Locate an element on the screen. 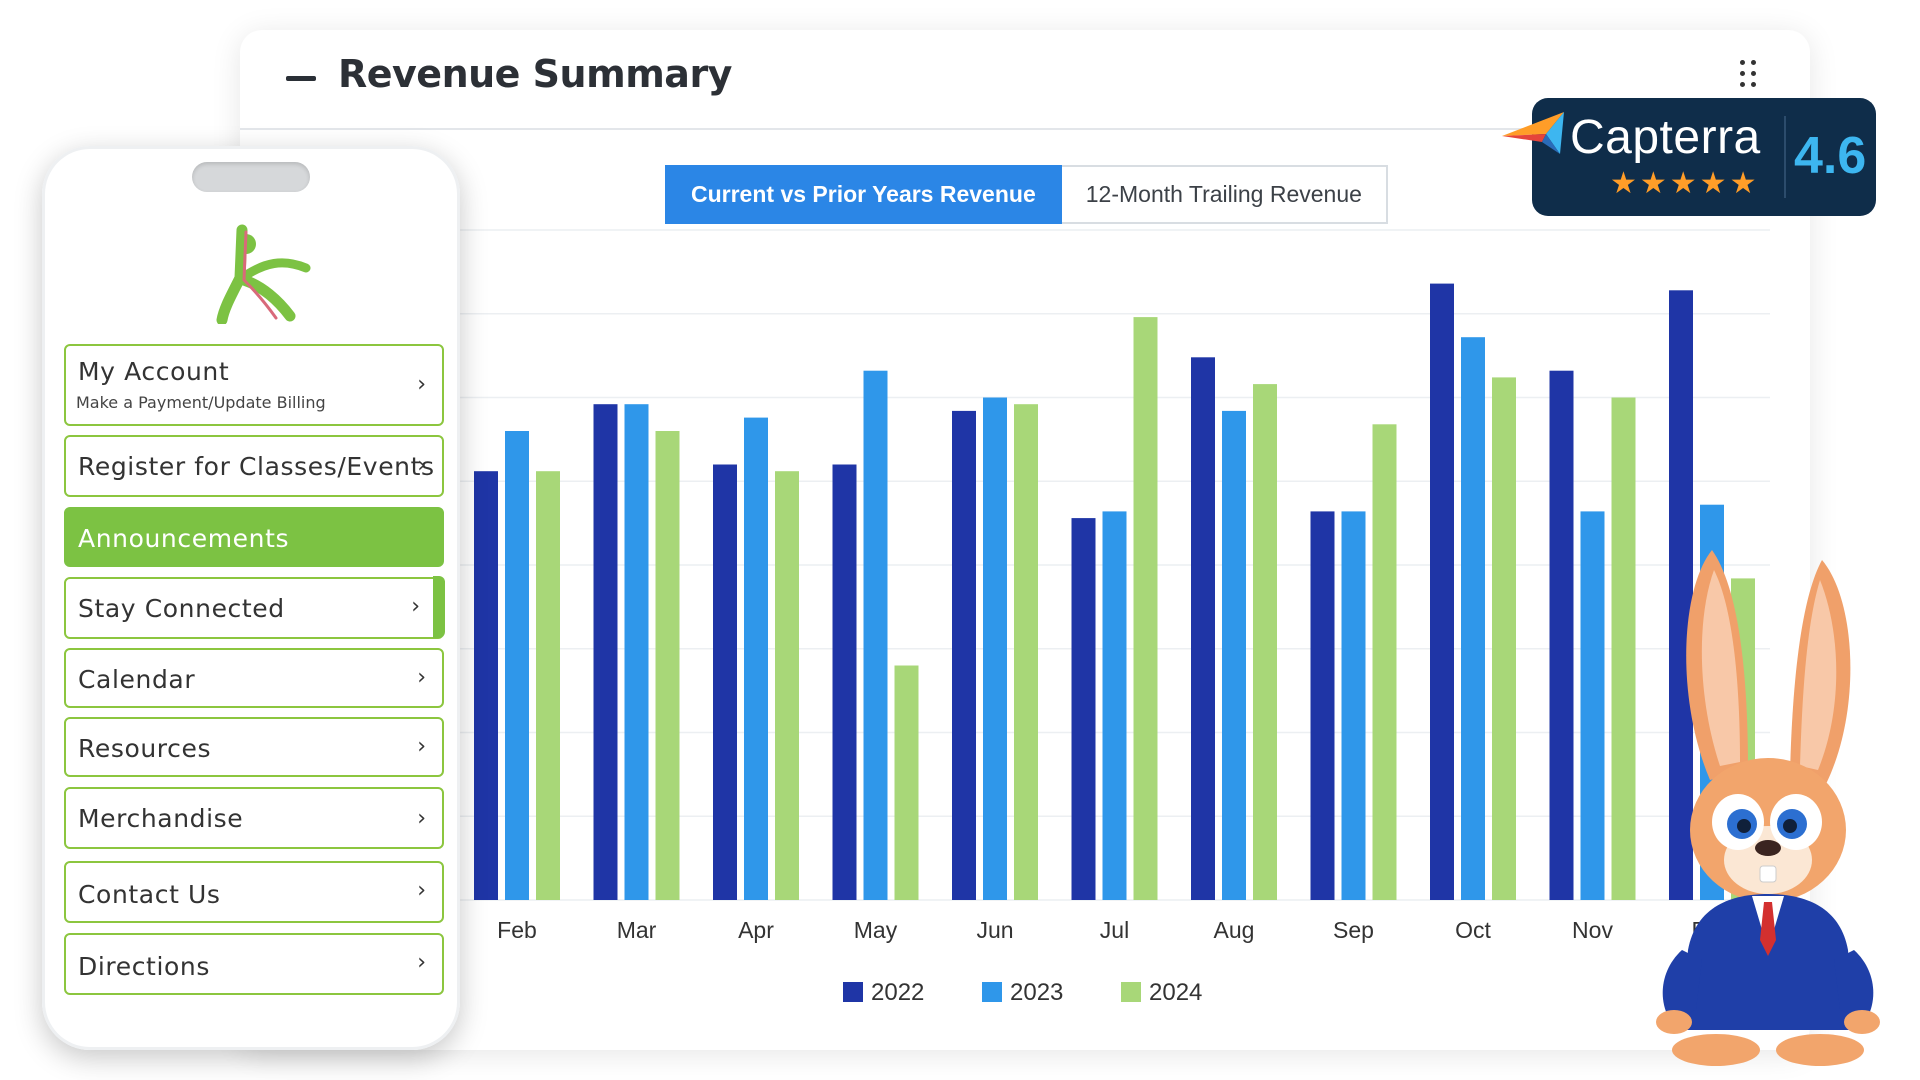  menu-register-classes: Register for Classes/Events › is located at coordinates (254, 466).